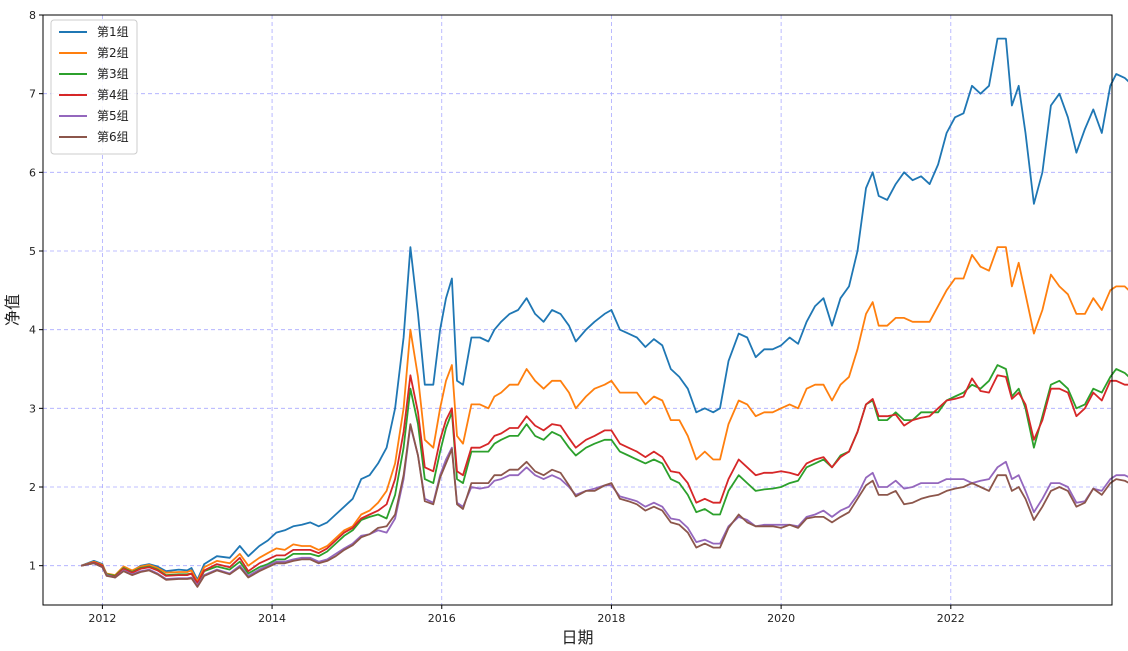 The height and width of the screenshot is (651, 1128). What do you see at coordinates (32, 172) in the screenshot?
I see `y-tick-label: 6` at bounding box center [32, 172].